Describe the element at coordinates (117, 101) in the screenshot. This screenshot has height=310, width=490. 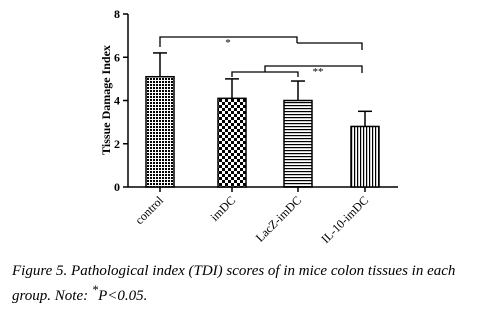
I see `y-tick-label: 4` at that location.